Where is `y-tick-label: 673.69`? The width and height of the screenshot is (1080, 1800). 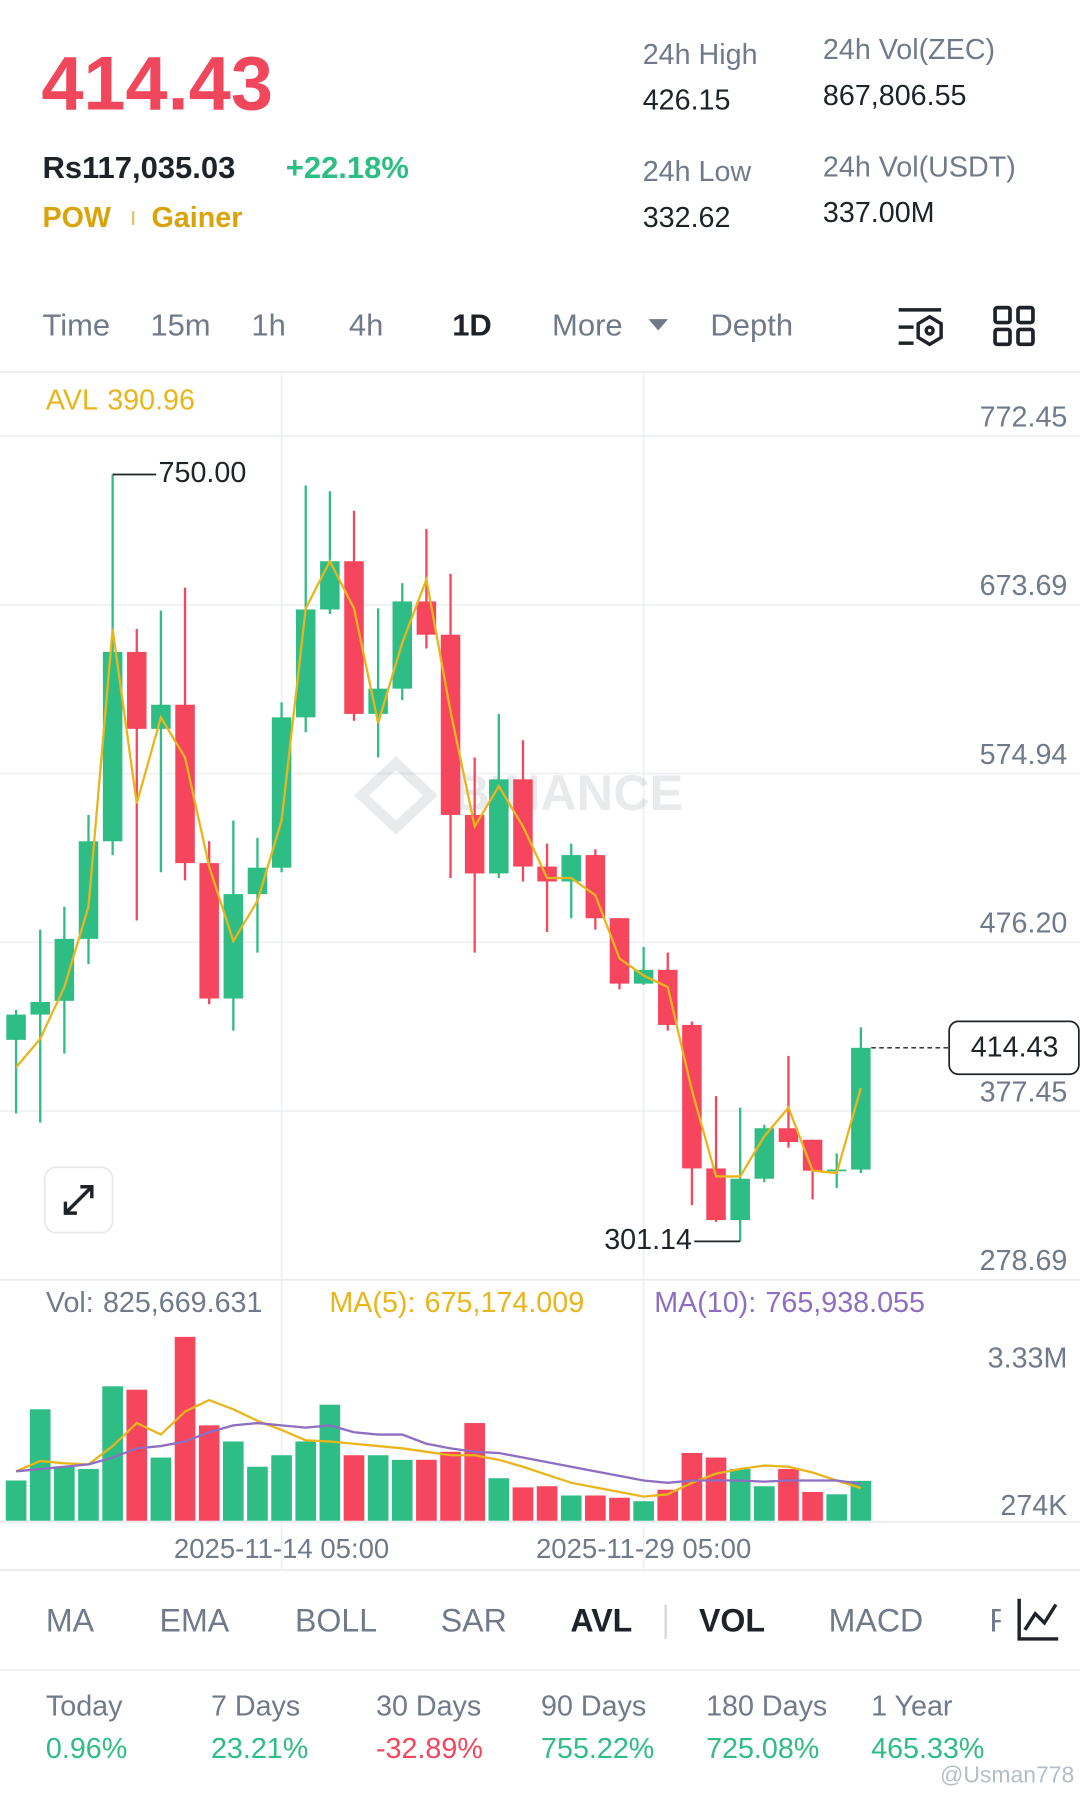 y-tick-label: 673.69 is located at coordinates (1024, 586).